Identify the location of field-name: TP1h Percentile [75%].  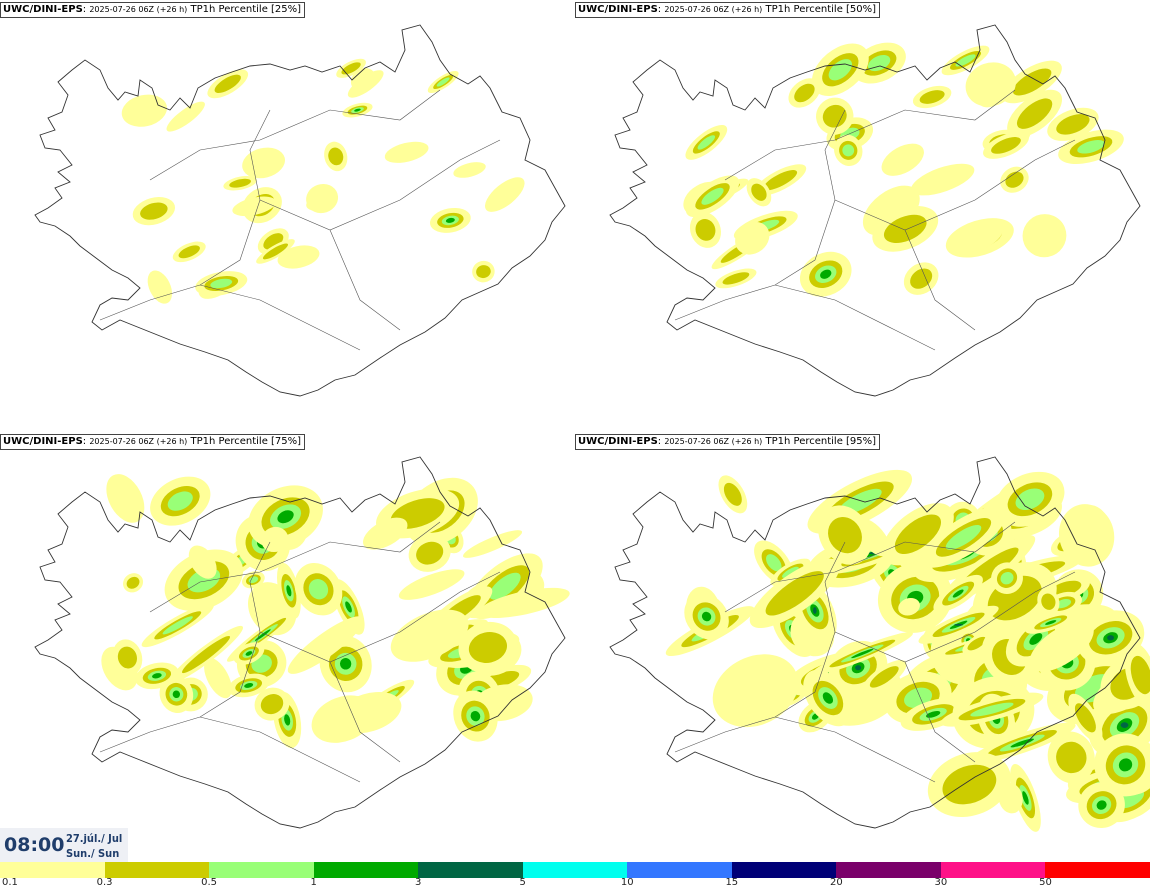
(246, 441).